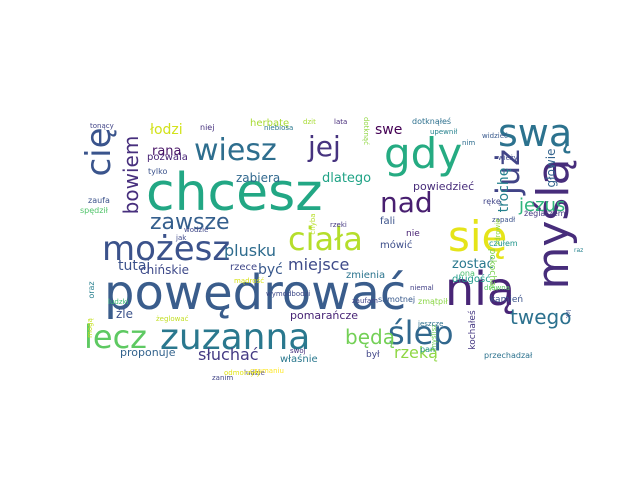  What do you see at coordinates (243, 267) in the screenshot?
I see `word-rzece: rzece` at bounding box center [243, 267].